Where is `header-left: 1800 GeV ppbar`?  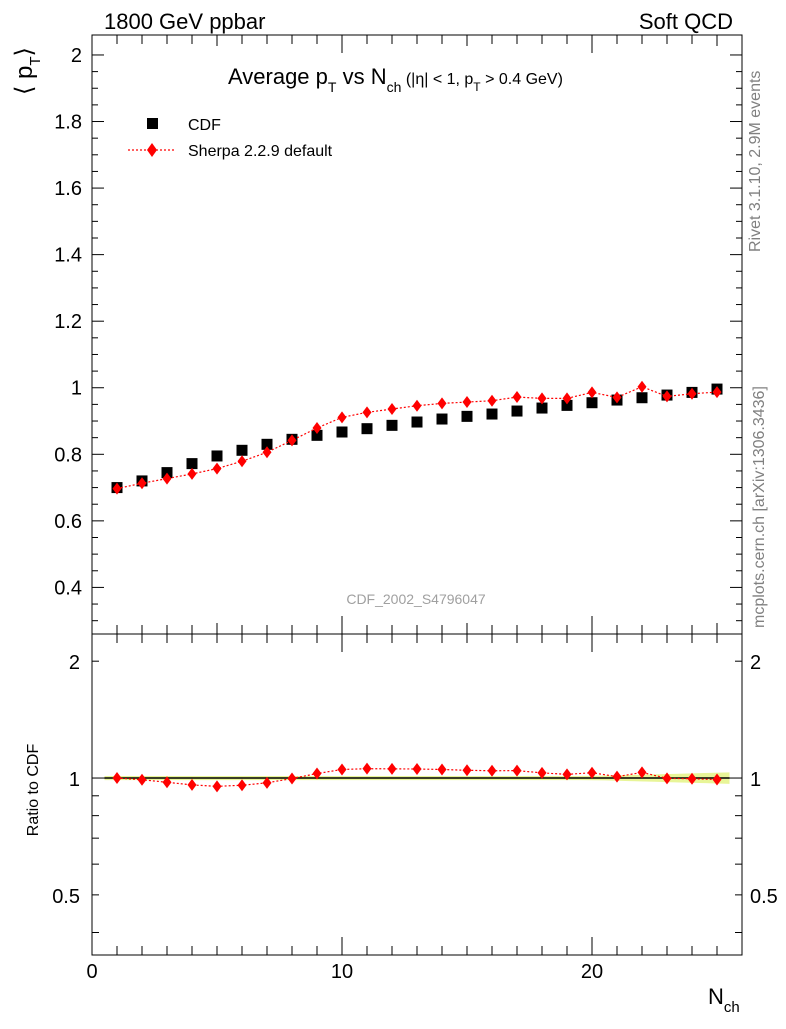
header-left: 1800 GeV ppbar is located at coordinates (184, 21).